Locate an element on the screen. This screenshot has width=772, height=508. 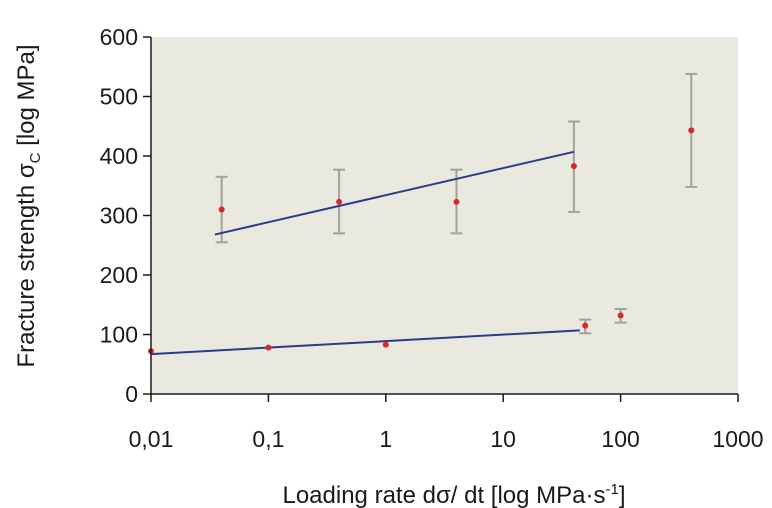
x-axis-label: Loading rate dσ/ dt [log MPa·s-1] is located at coordinates (453, 494).